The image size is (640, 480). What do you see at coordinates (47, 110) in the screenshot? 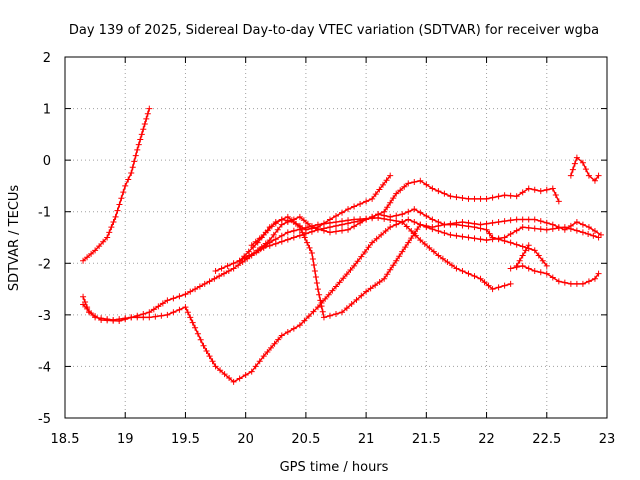
I see `y-tick-label: 1` at bounding box center [47, 110].